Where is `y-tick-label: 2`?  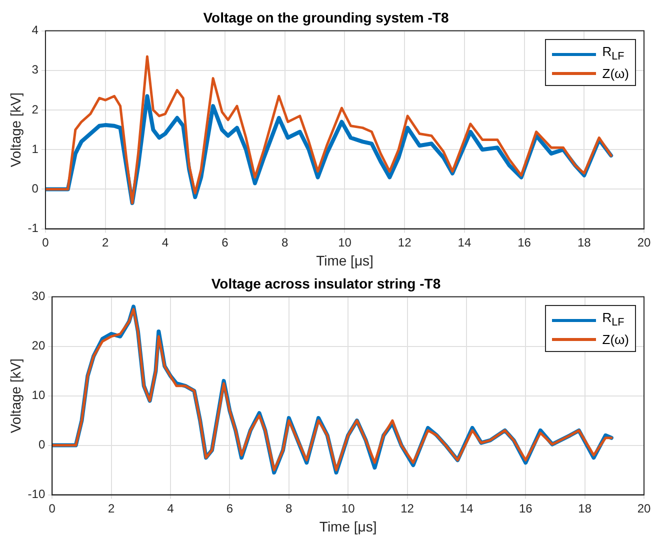
y-tick-label: 2 is located at coordinates (35, 109).